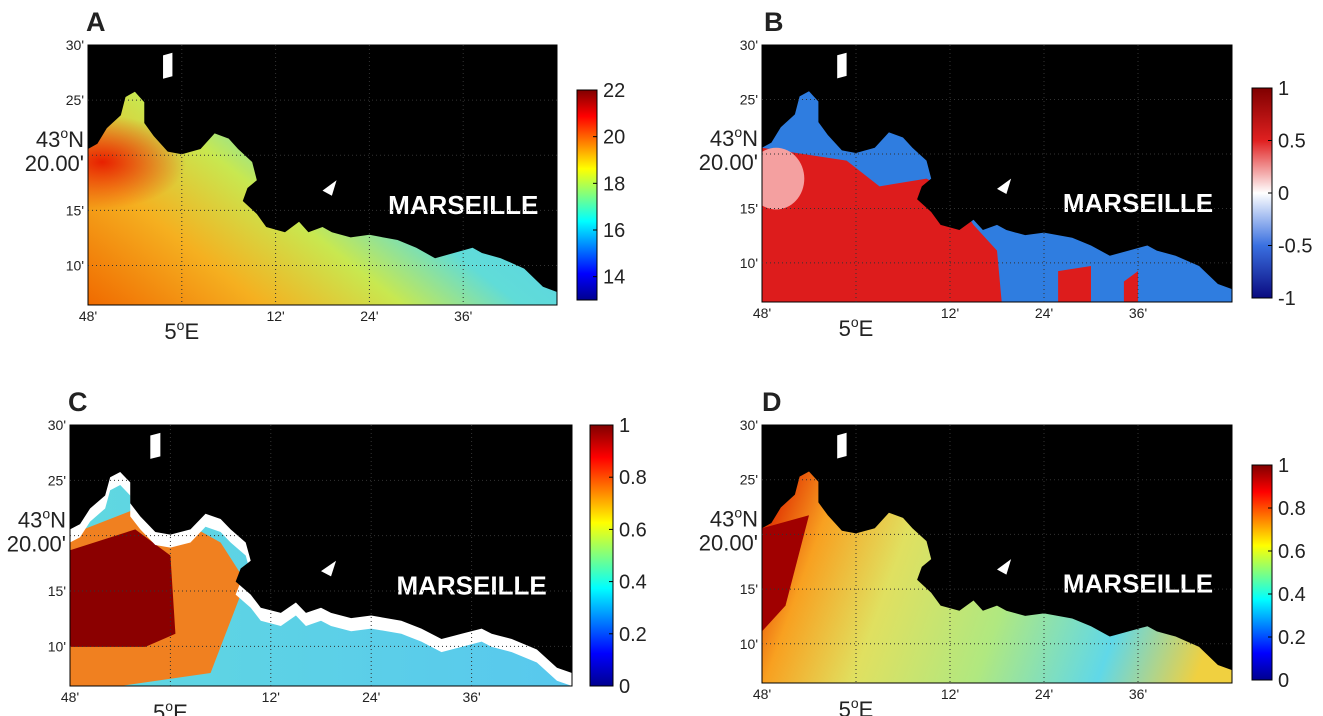  What do you see at coordinates (1292, 142) in the screenshot?
I see `colorbar-tick-label: 0.5` at bounding box center [1292, 142].